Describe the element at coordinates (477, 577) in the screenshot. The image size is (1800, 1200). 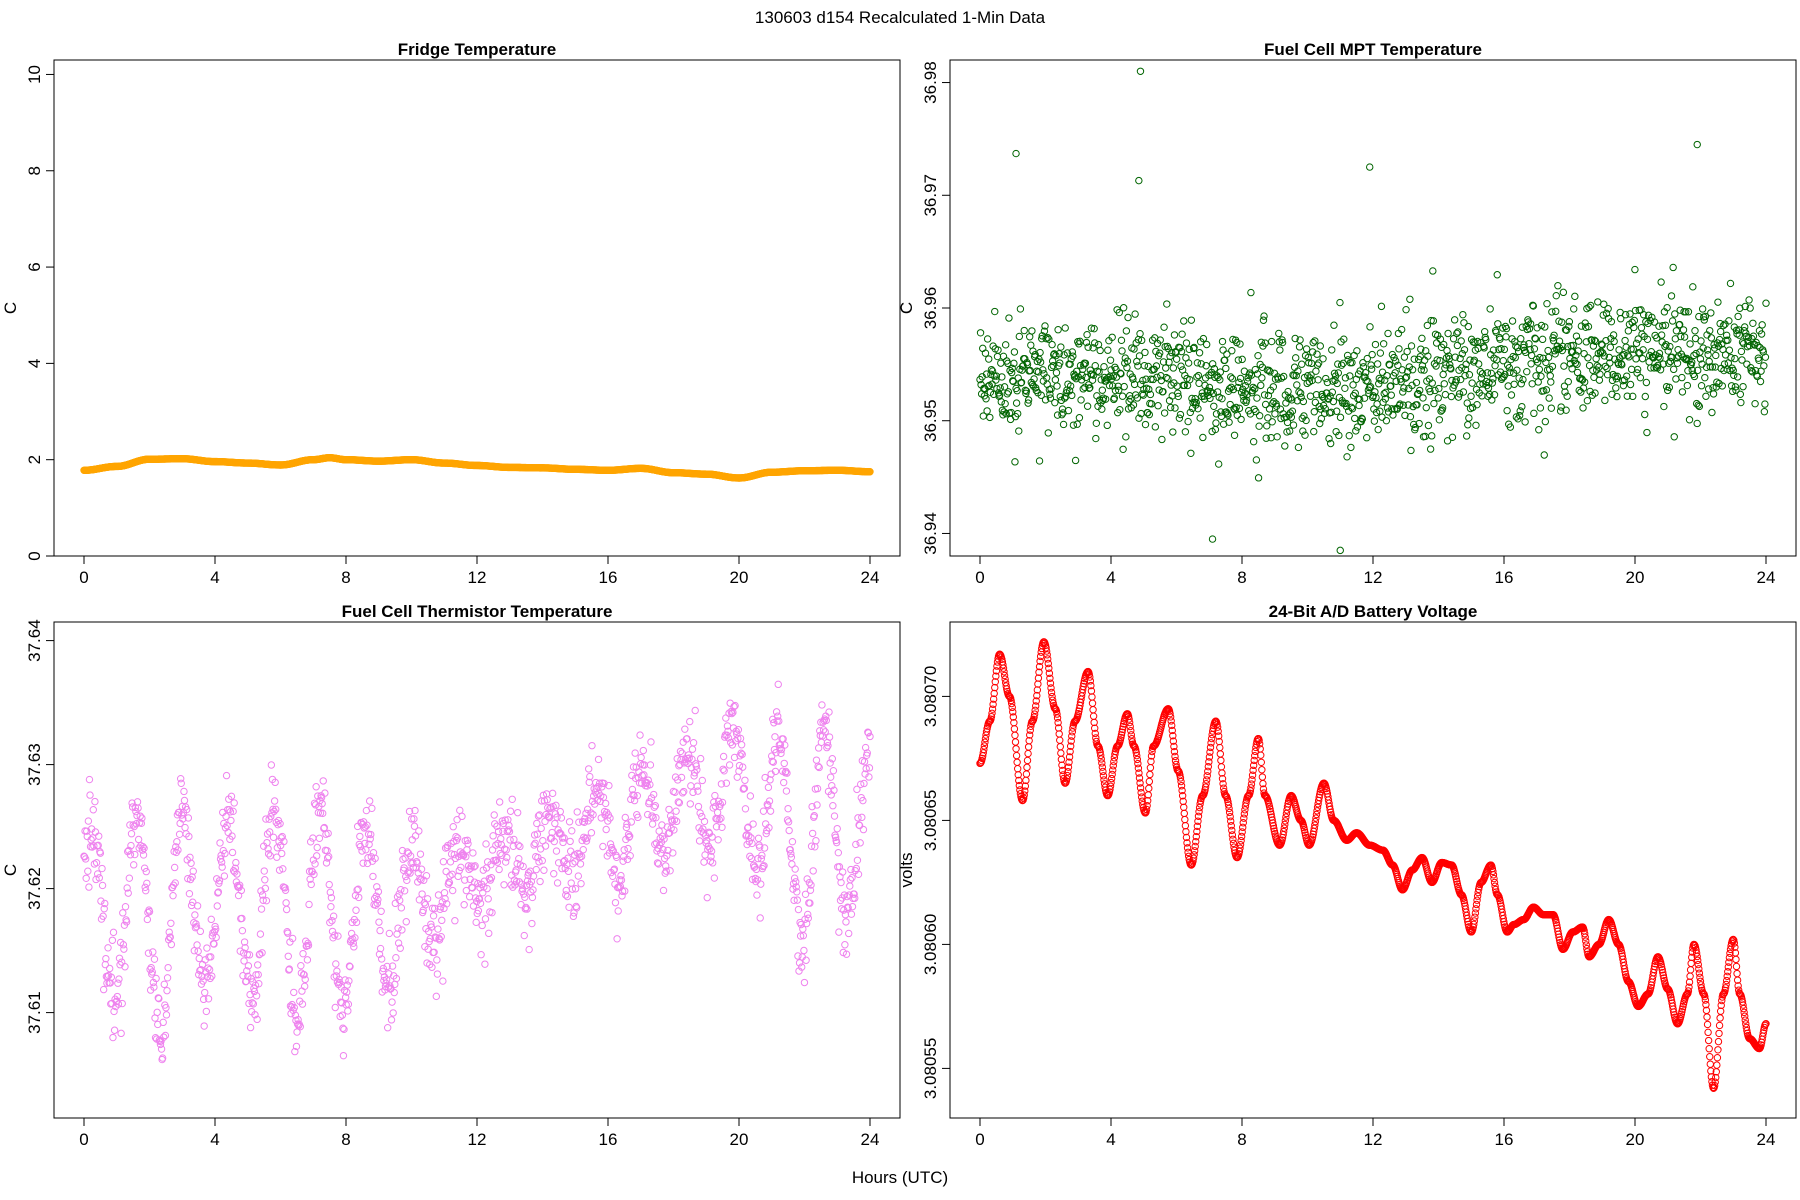
I see `x-tick-label: 12` at that location.